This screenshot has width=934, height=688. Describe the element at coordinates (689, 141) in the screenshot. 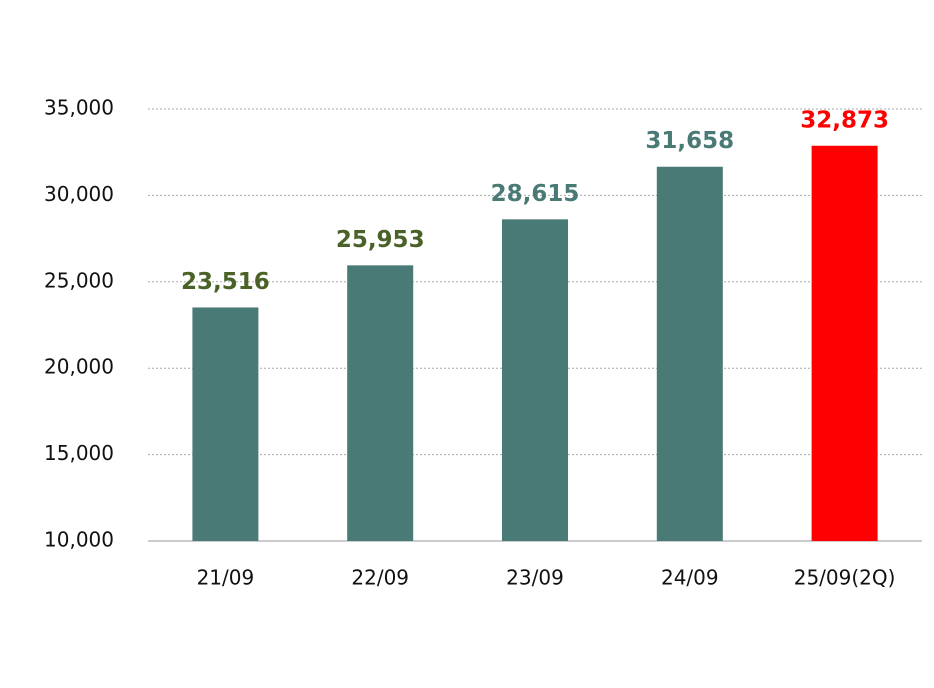

I see `value-label: 31,658` at that location.